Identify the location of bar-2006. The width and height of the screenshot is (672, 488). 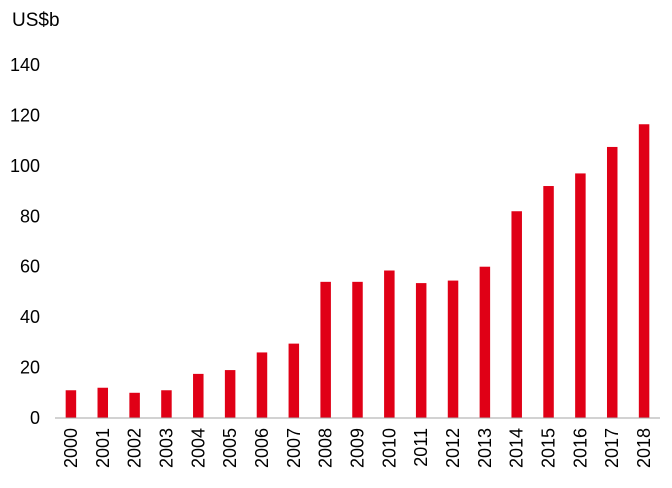
(262, 385).